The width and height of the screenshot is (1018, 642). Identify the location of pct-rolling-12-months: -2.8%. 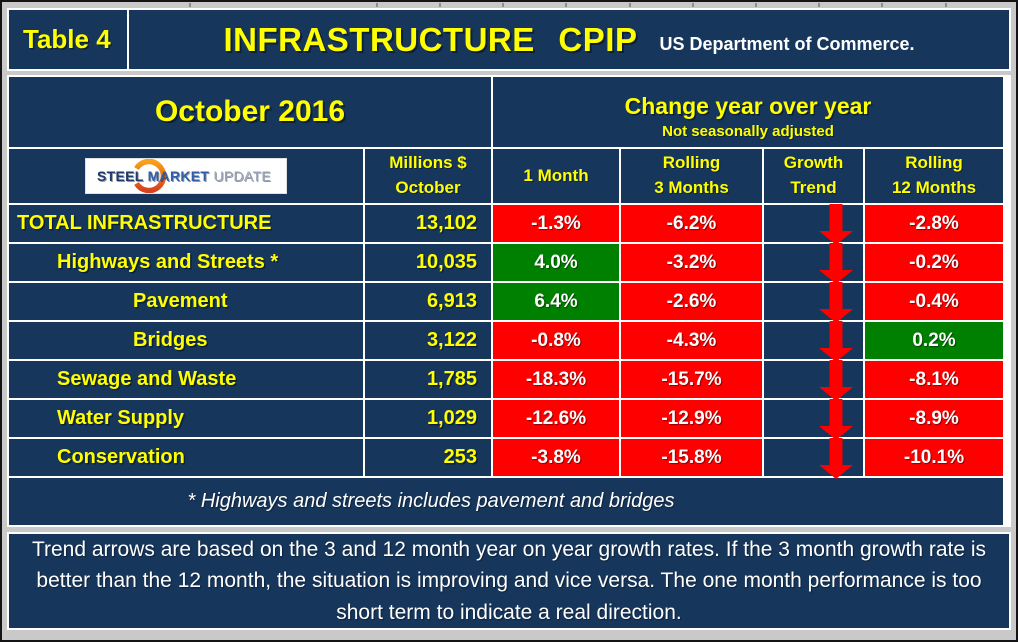
(934, 223).